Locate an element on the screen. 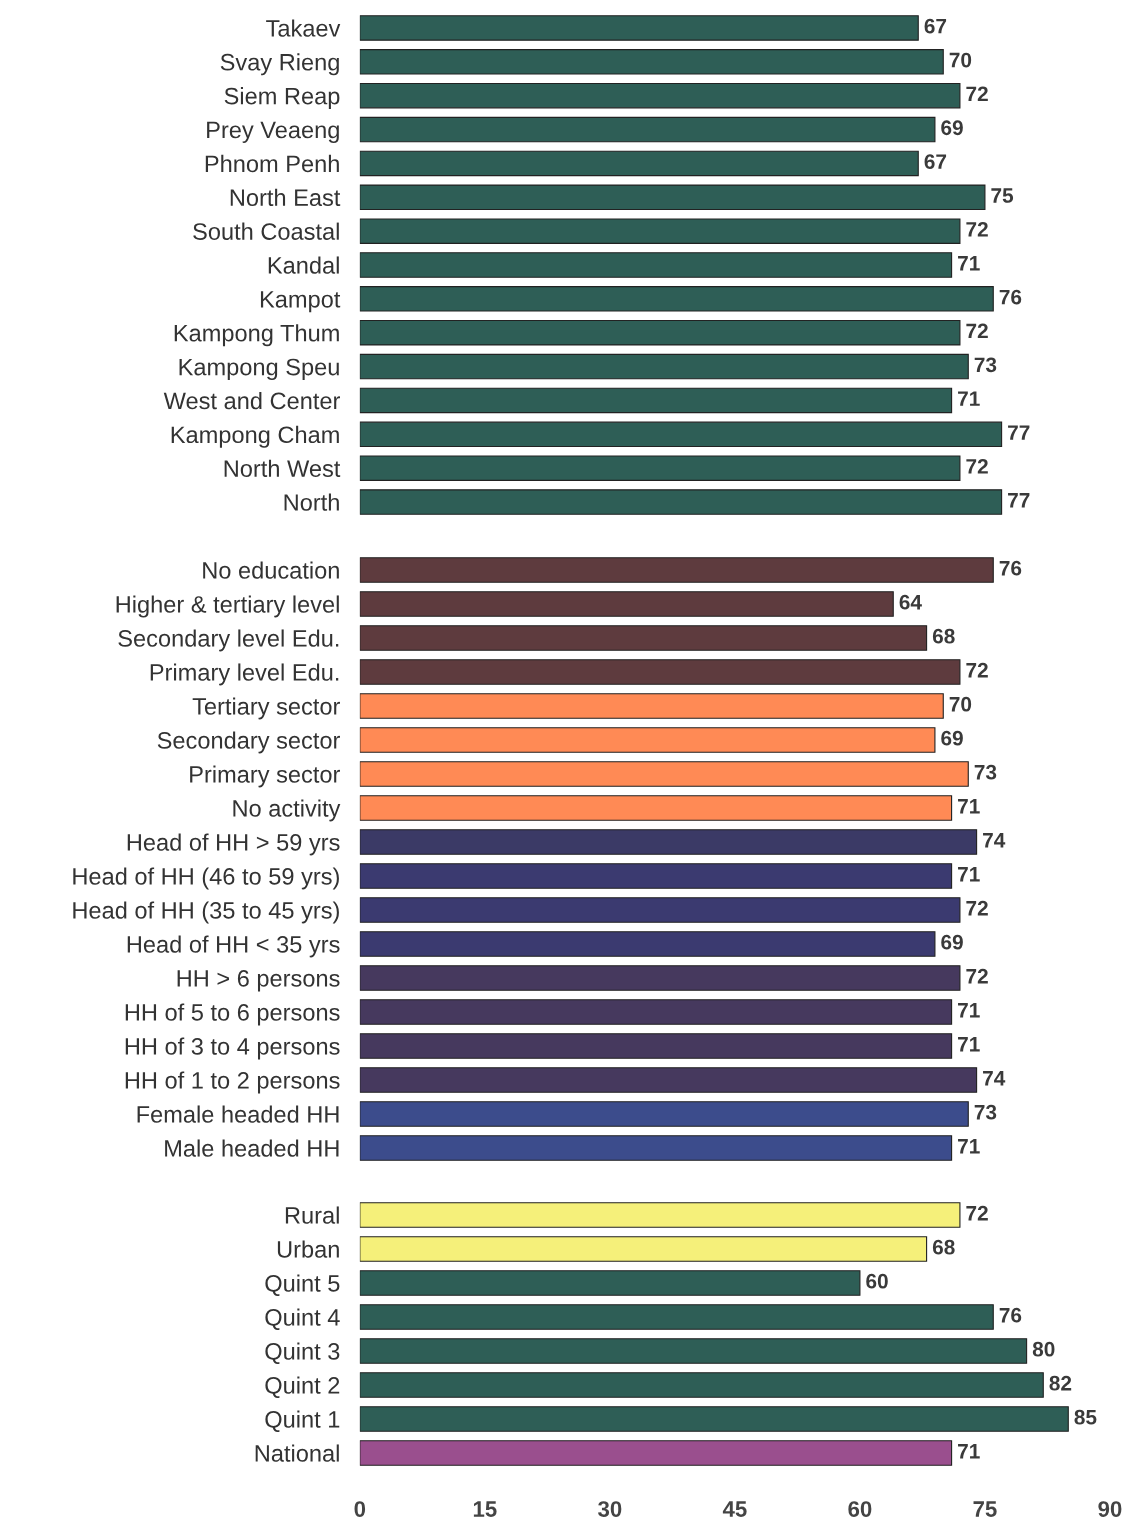  data-label: 73 is located at coordinates (985, 365).